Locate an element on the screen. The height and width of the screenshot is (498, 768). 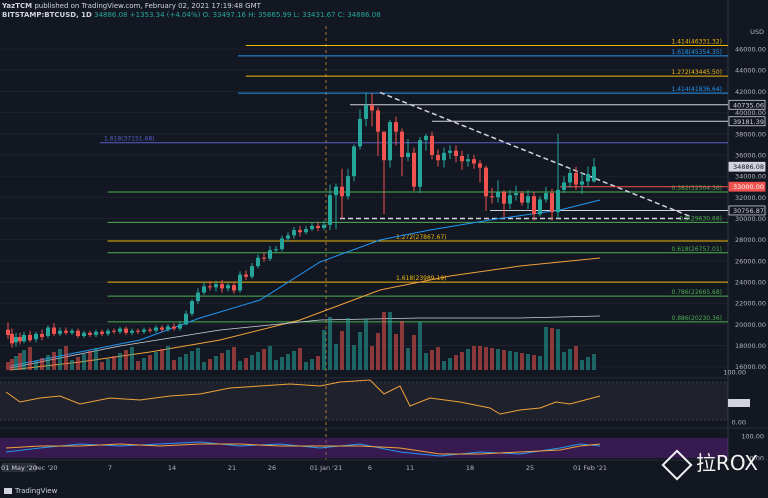
currency-label: USD is located at coordinates (757, 32).